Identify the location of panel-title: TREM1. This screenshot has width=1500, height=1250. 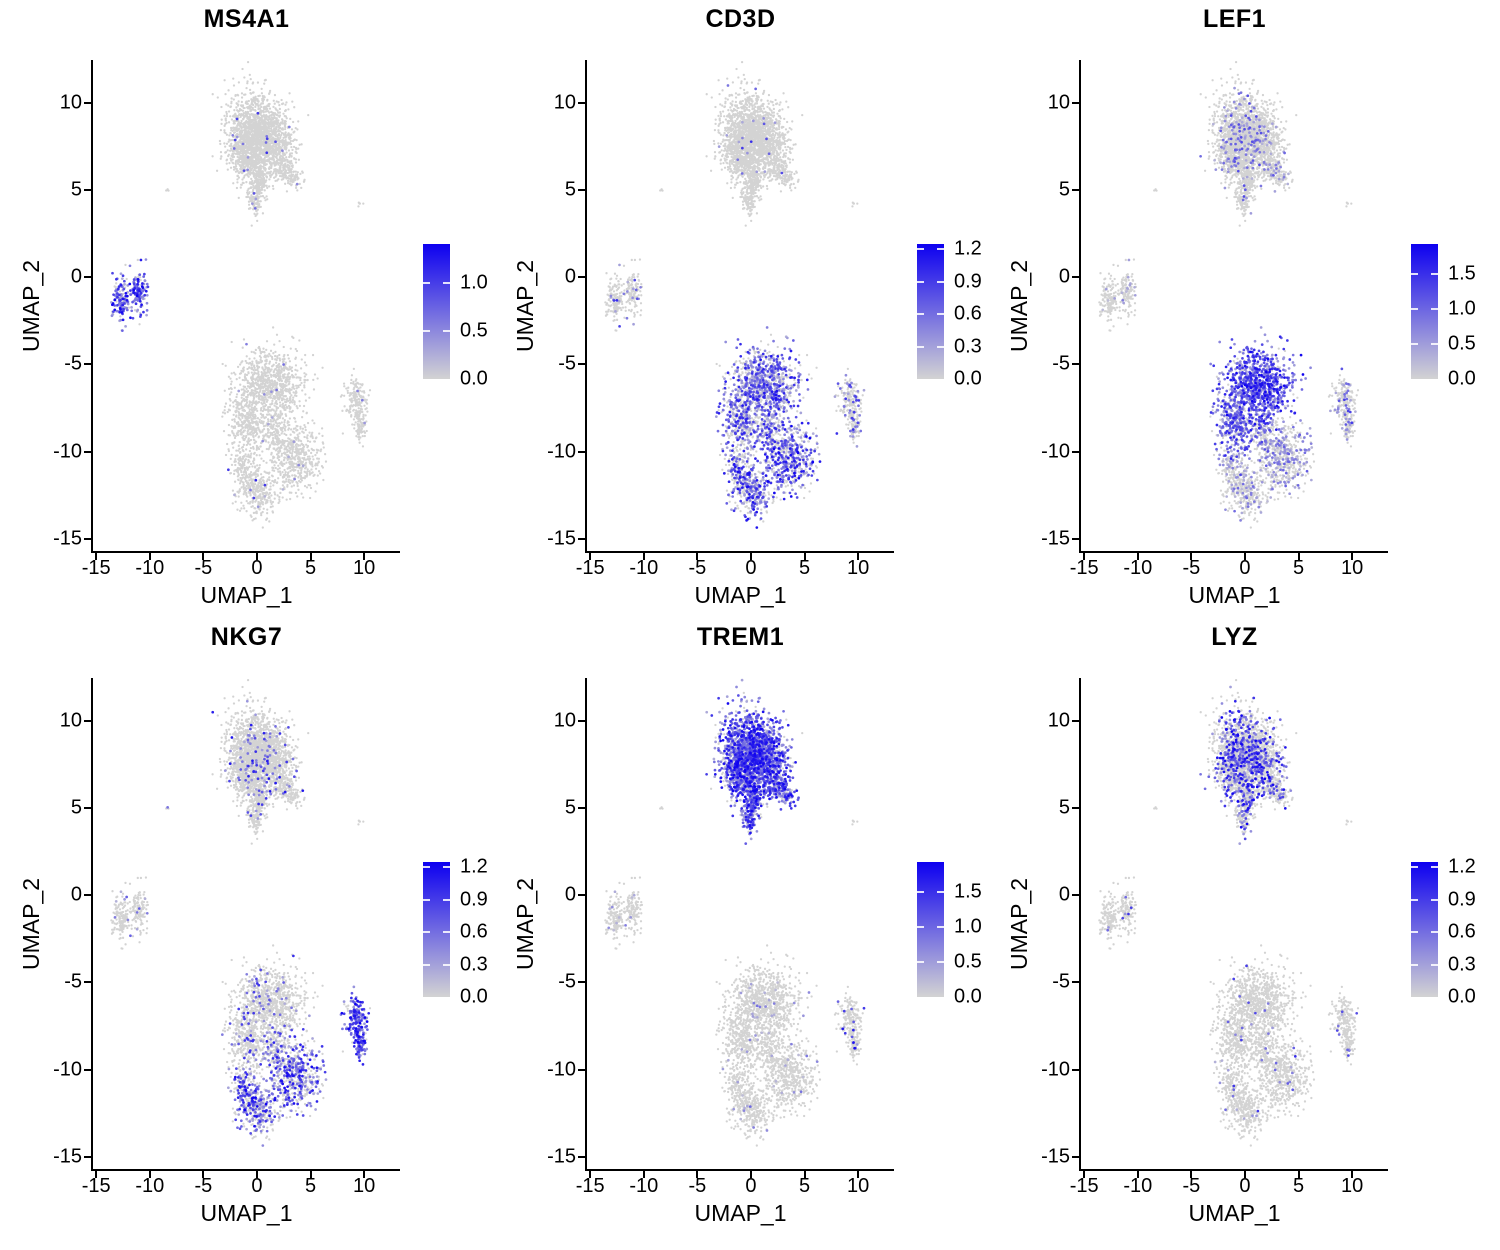
(740, 637).